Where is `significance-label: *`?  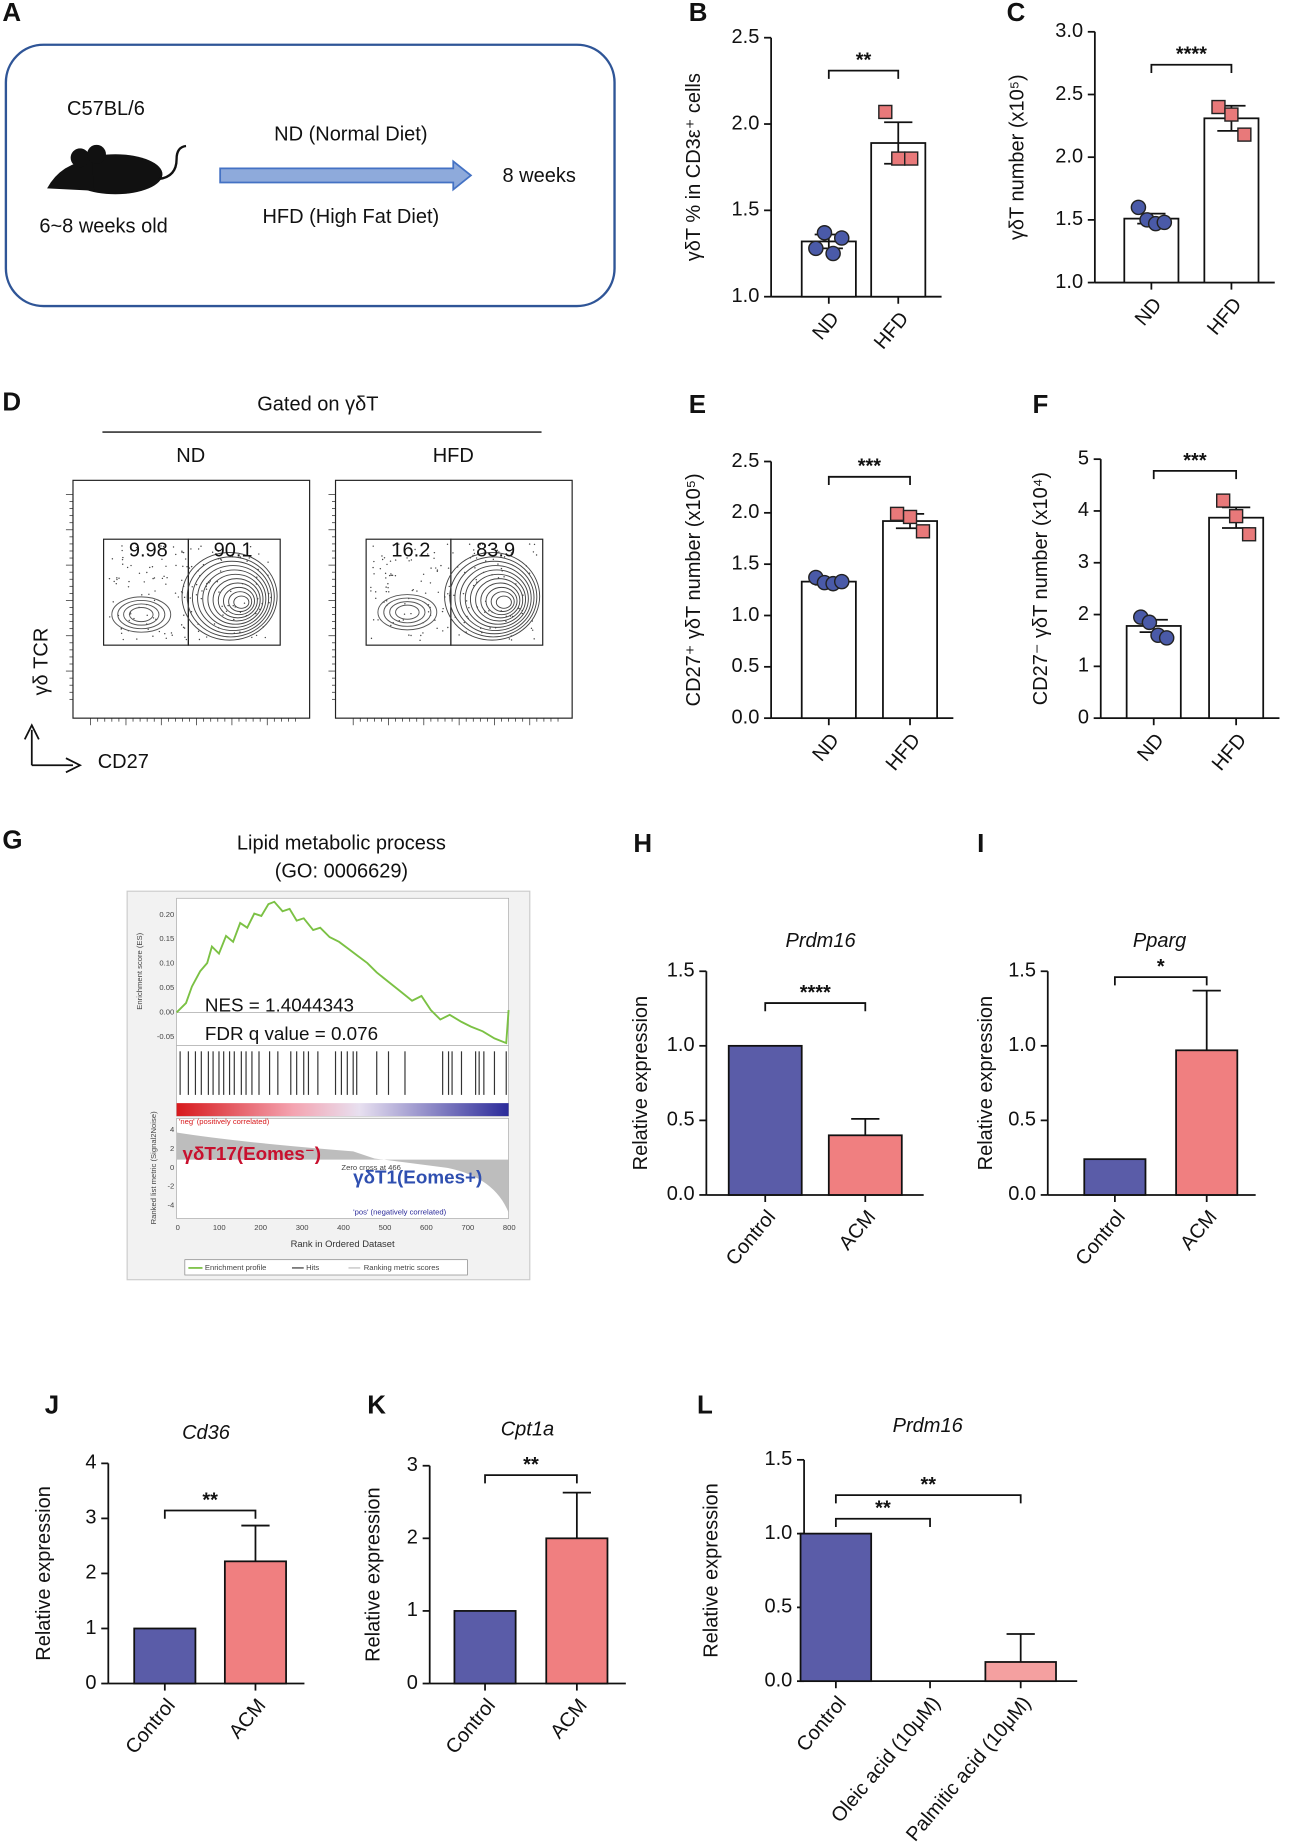
significance-label: * is located at coordinates (1161, 967).